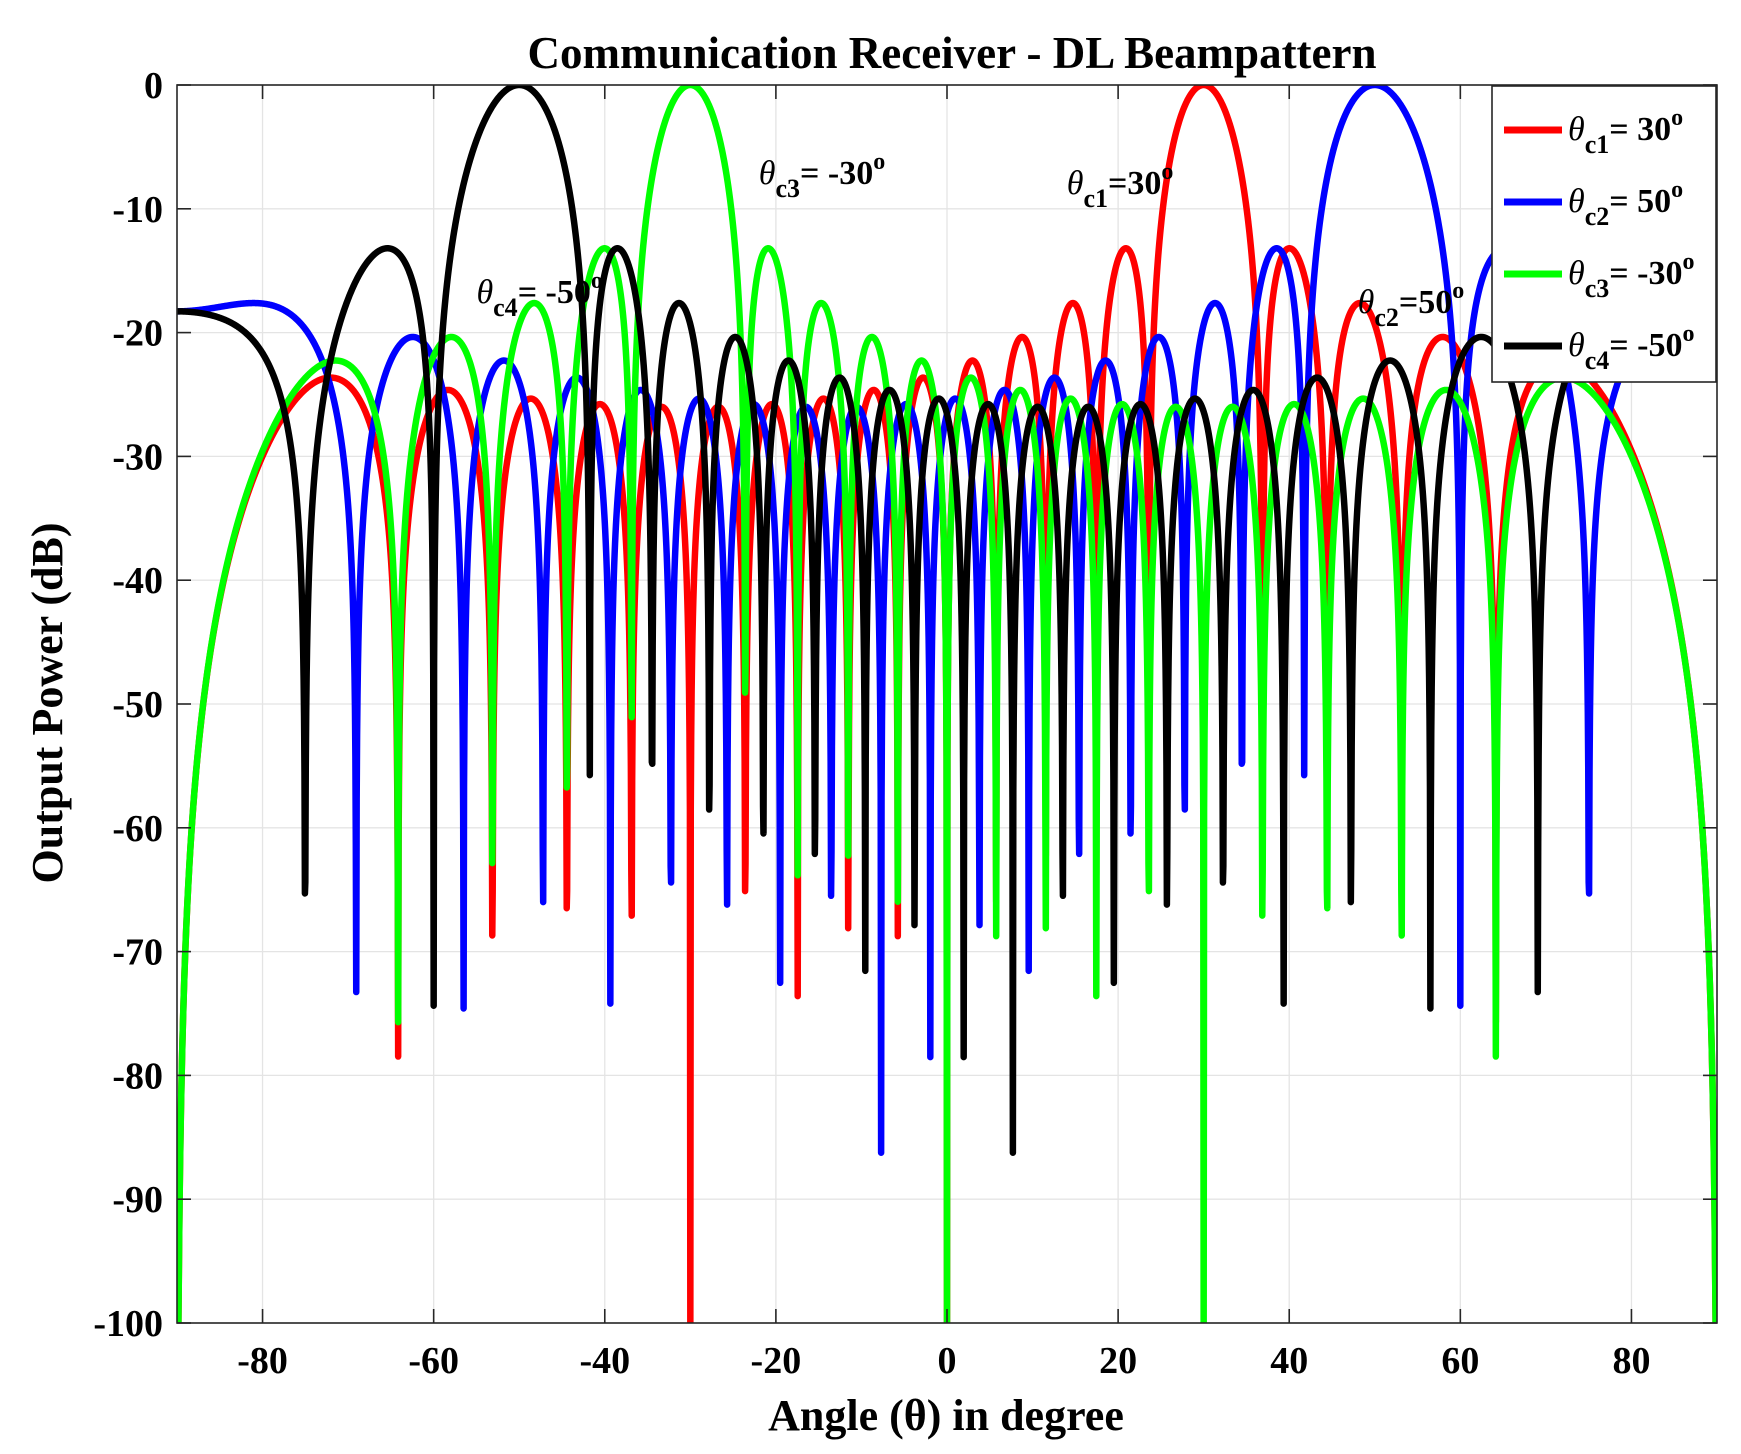  I want to click on annotation-subscript: c1, so click(1095, 198).